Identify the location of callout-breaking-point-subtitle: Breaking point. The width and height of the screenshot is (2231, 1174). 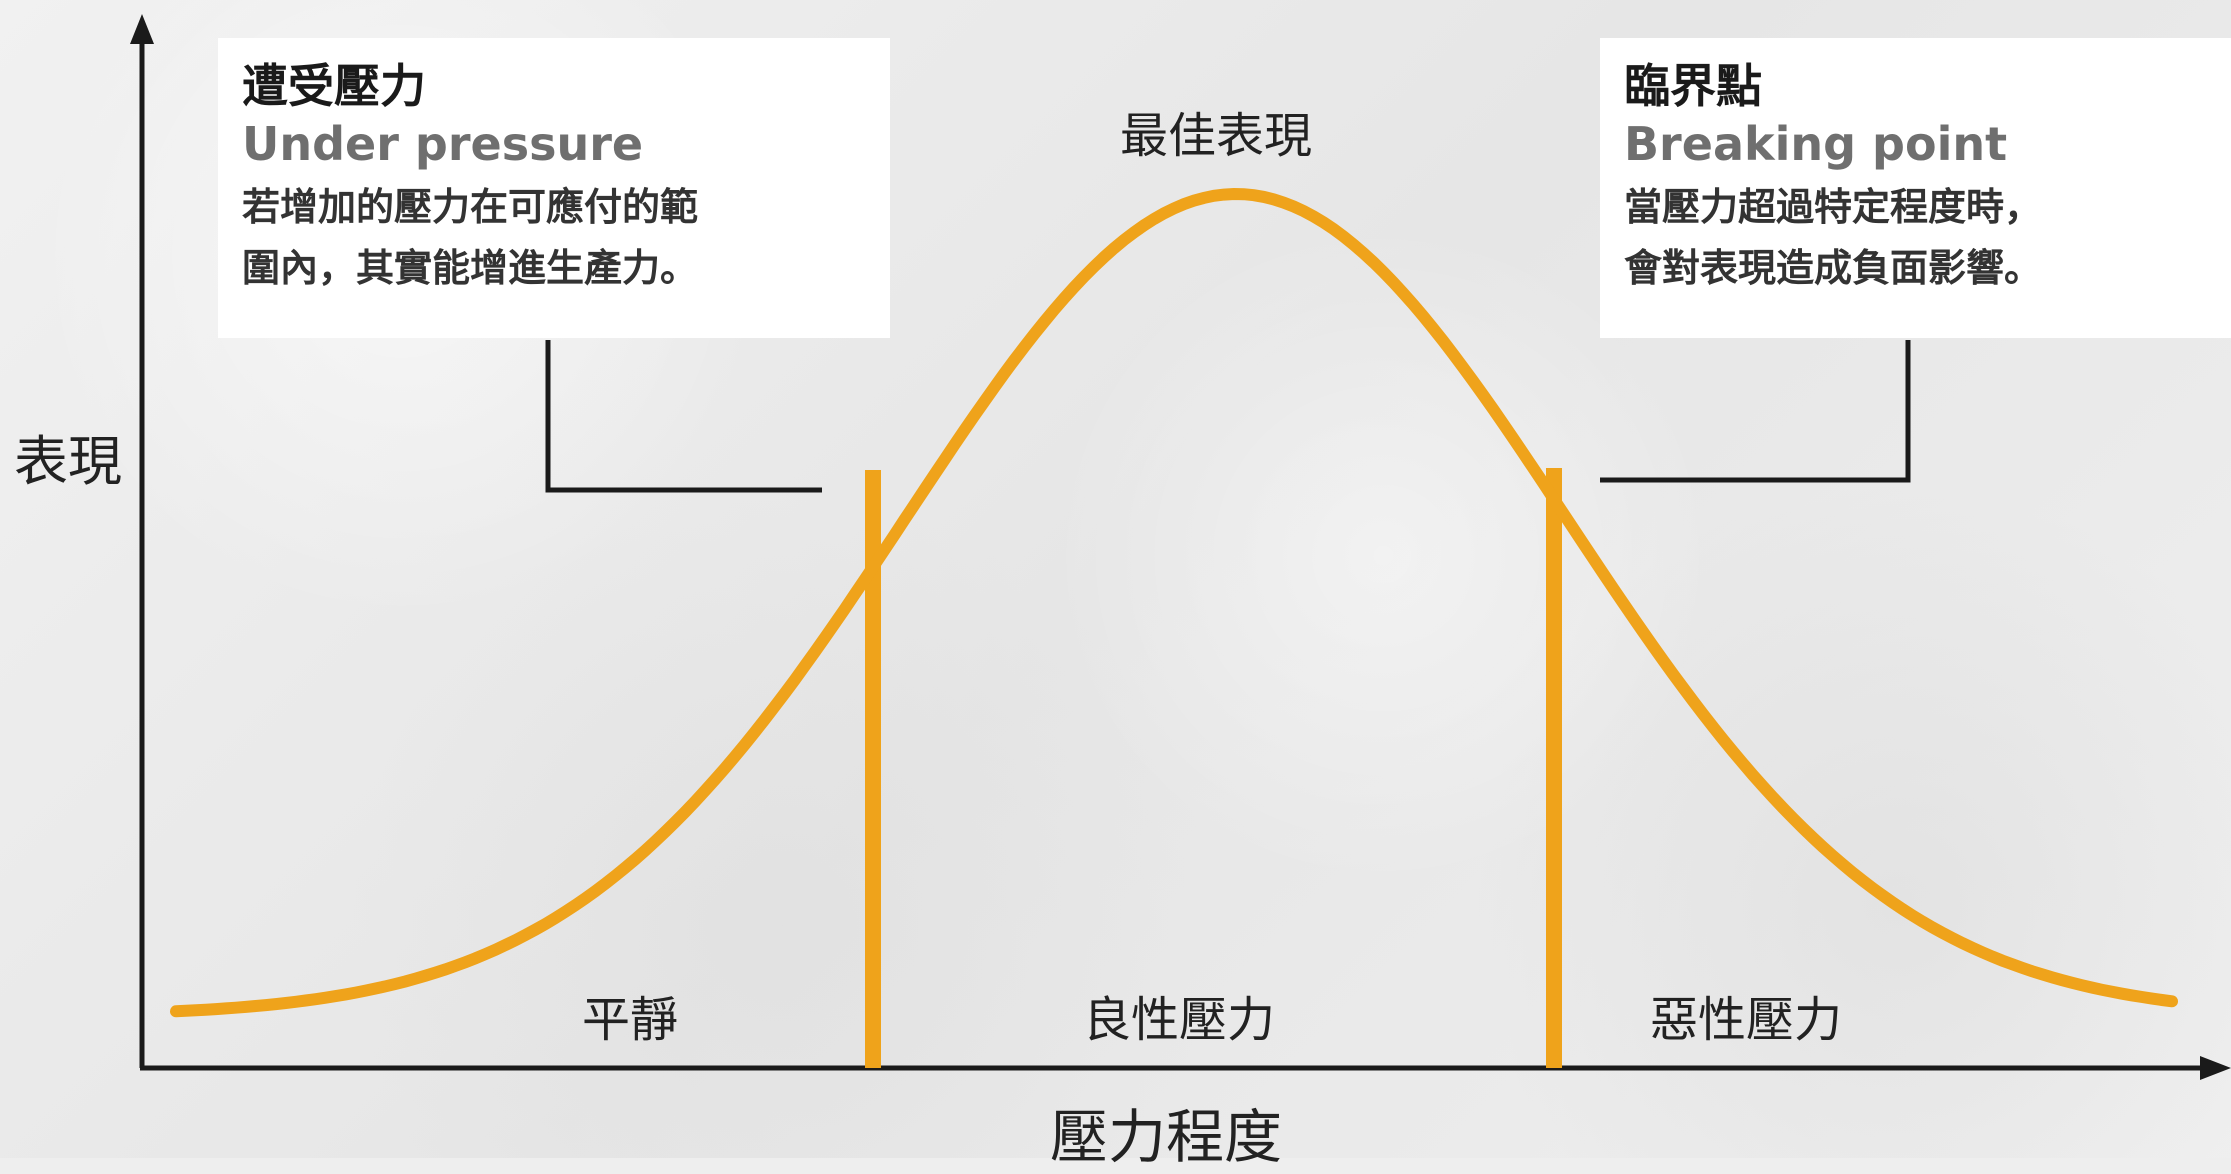
(1816, 143).